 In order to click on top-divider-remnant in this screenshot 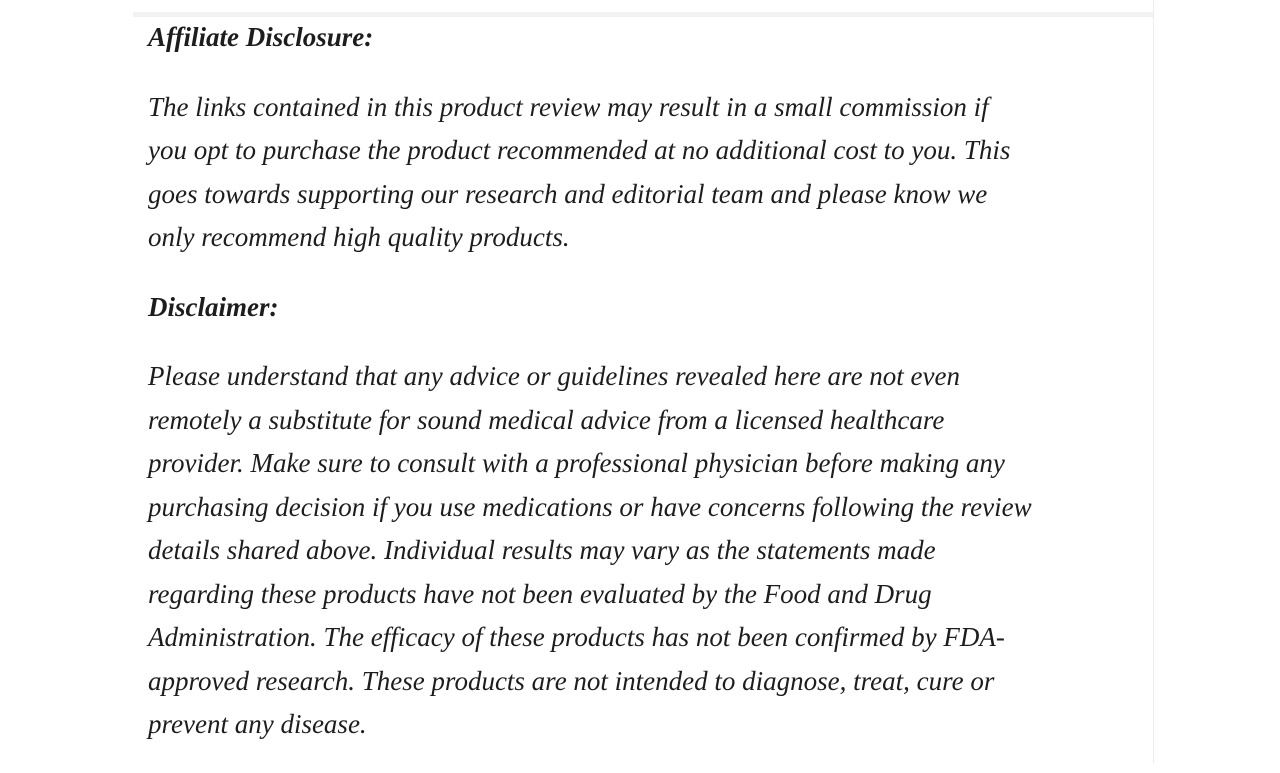, I will do `click(643, 14)`.